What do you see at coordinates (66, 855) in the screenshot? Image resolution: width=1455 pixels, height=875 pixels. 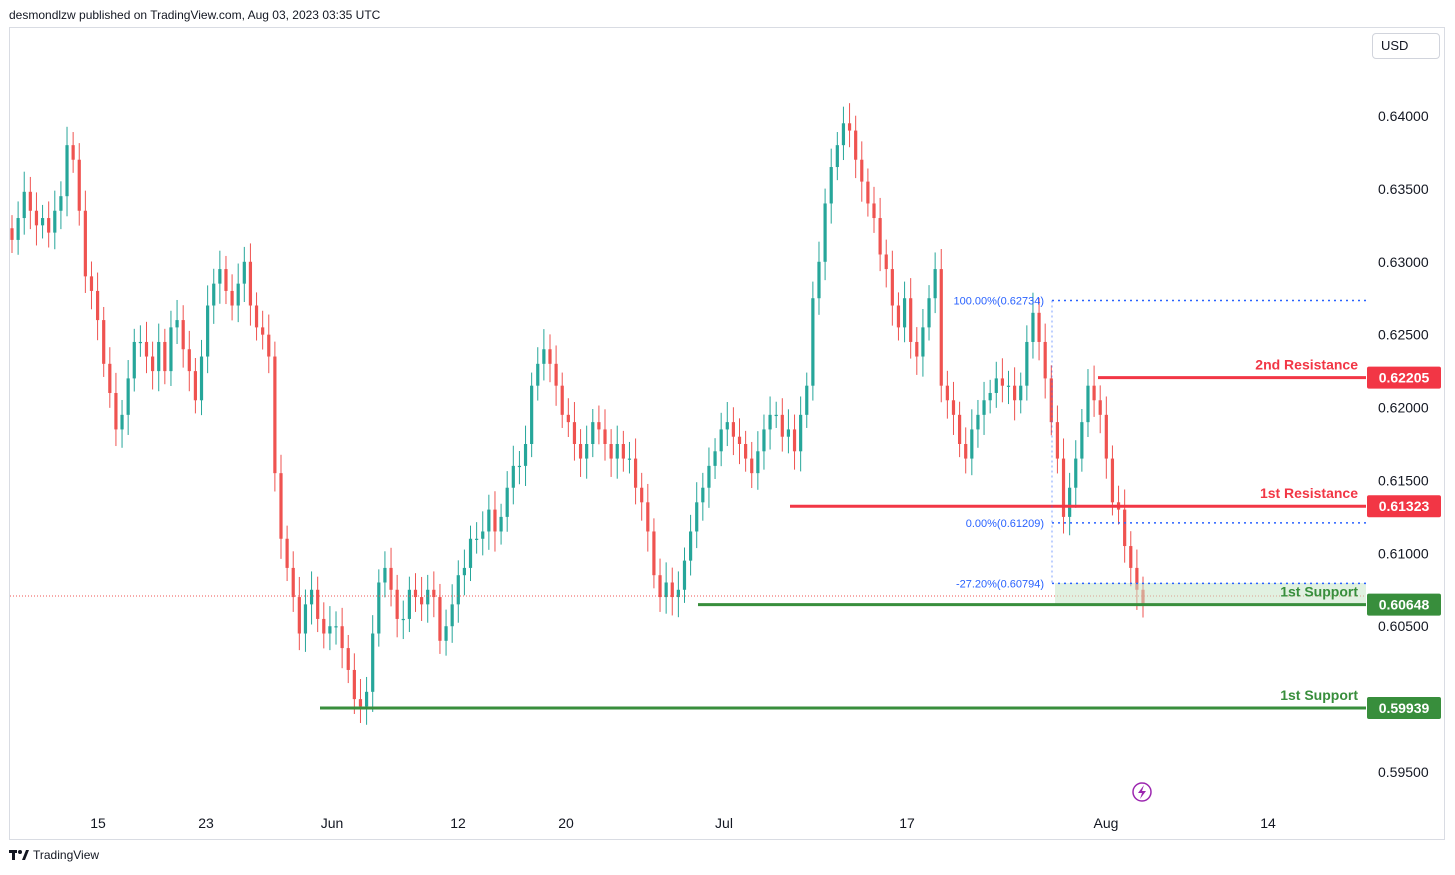 I see `tradingview-brand-text: TradingView` at bounding box center [66, 855].